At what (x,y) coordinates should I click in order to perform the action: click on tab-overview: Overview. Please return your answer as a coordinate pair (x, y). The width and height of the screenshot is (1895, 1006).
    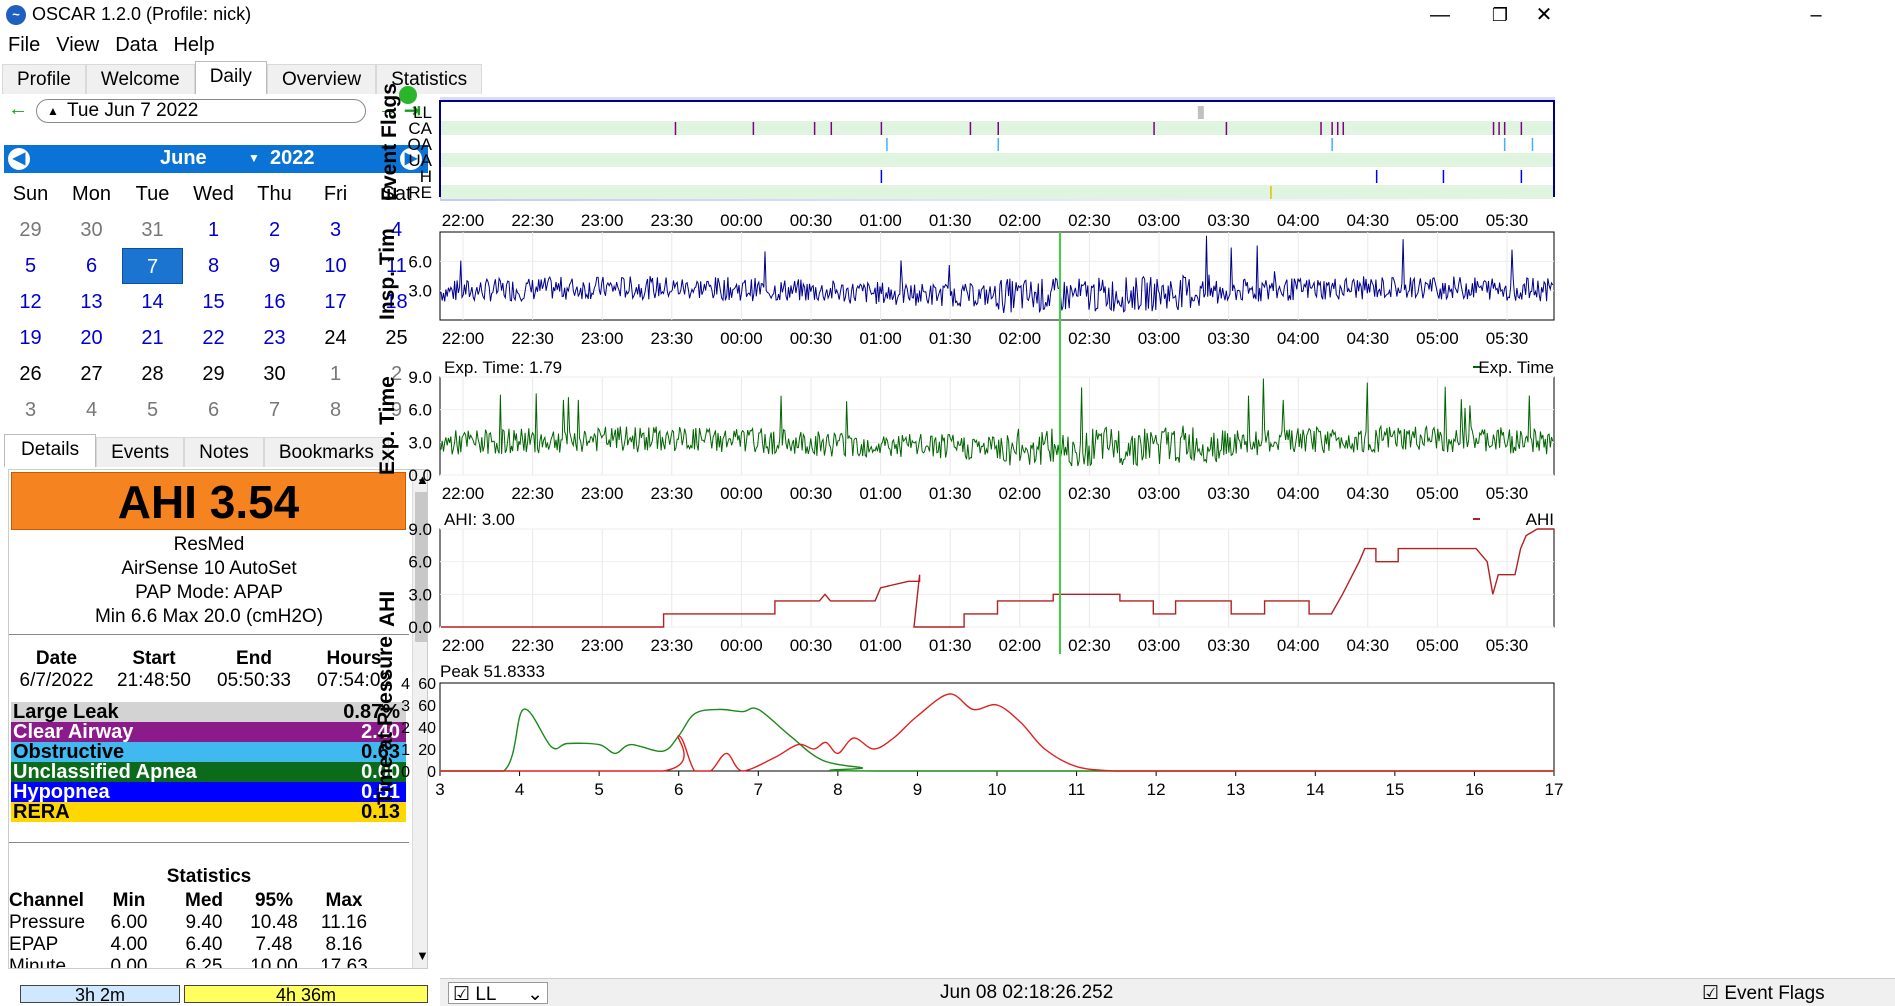
    Looking at the image, I should click on (321, 79).